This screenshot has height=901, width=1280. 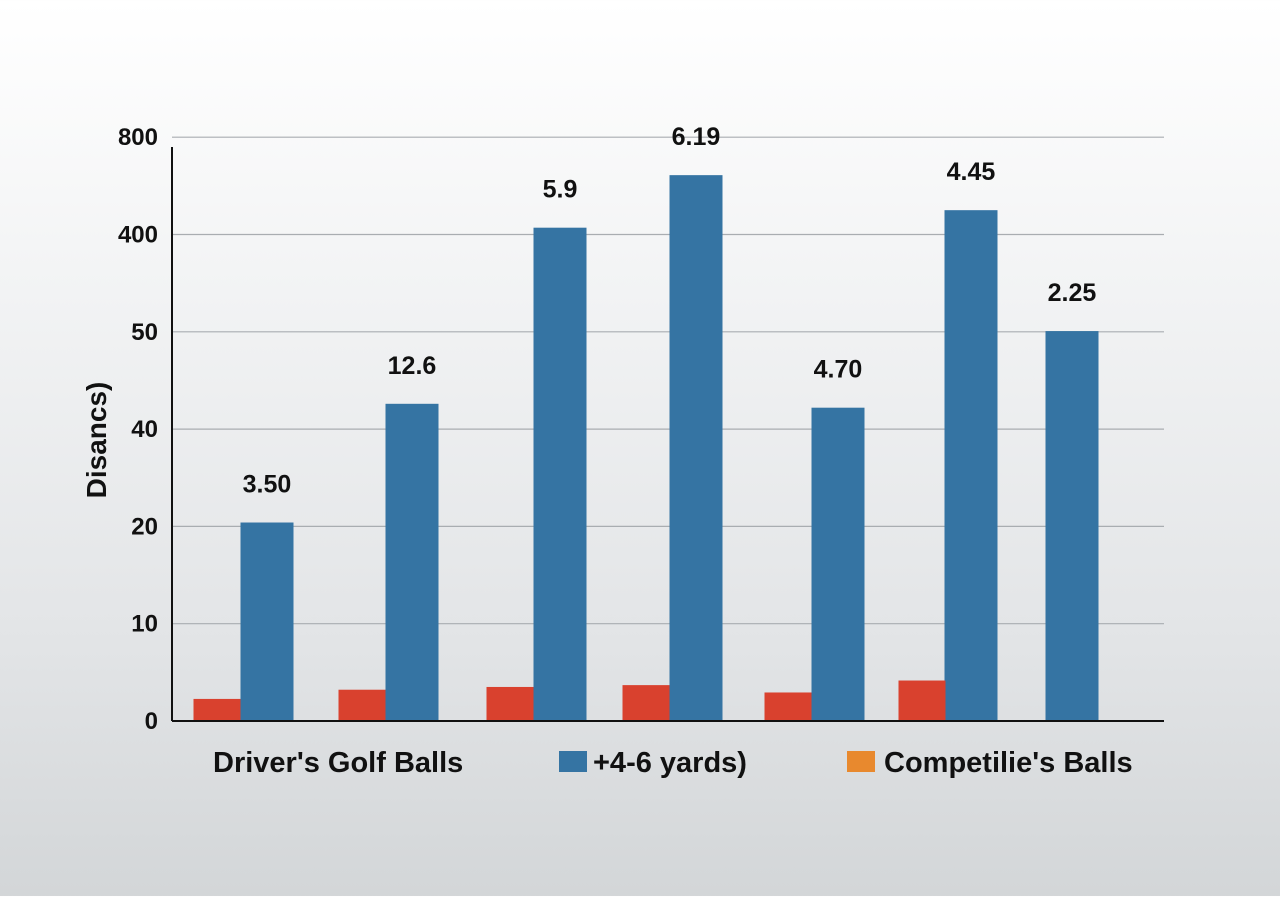 I want to click on data-label: 5.9, so click(x=560, y=190).